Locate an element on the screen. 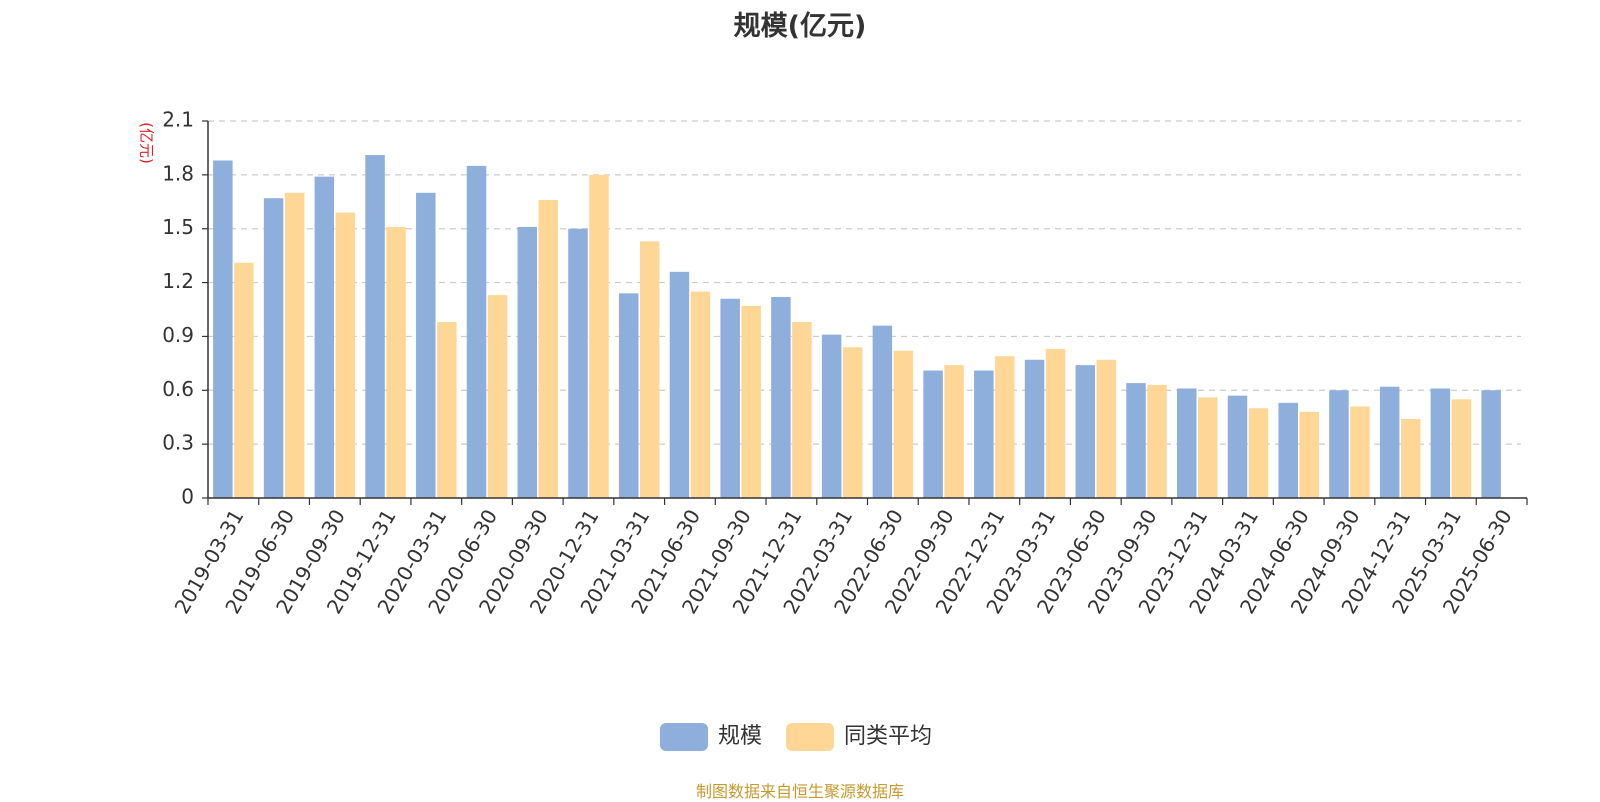  y-tick-label: 1.8 is located at coordinates (178, 173).